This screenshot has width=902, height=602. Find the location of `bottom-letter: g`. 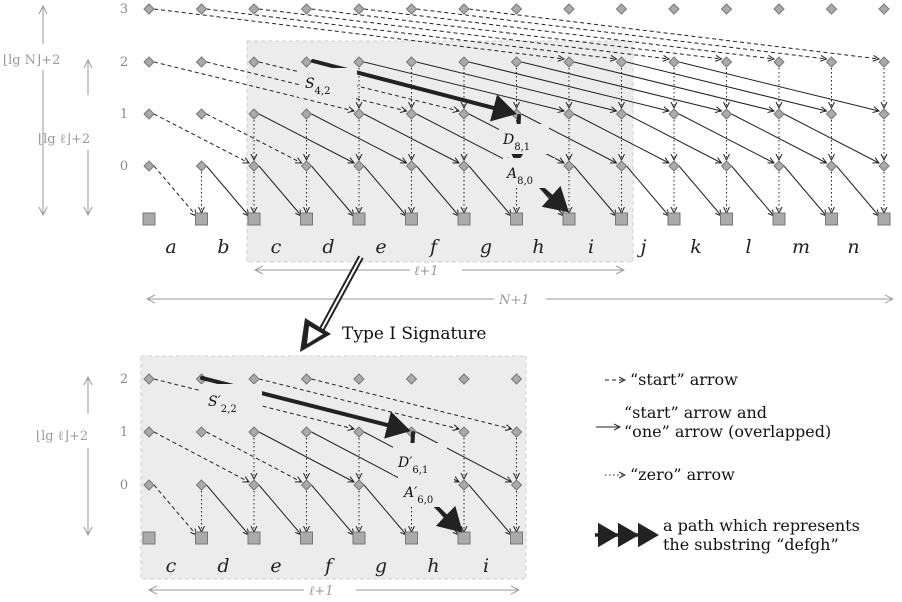

bottom-letter: g is located at coordinates (381, 566).